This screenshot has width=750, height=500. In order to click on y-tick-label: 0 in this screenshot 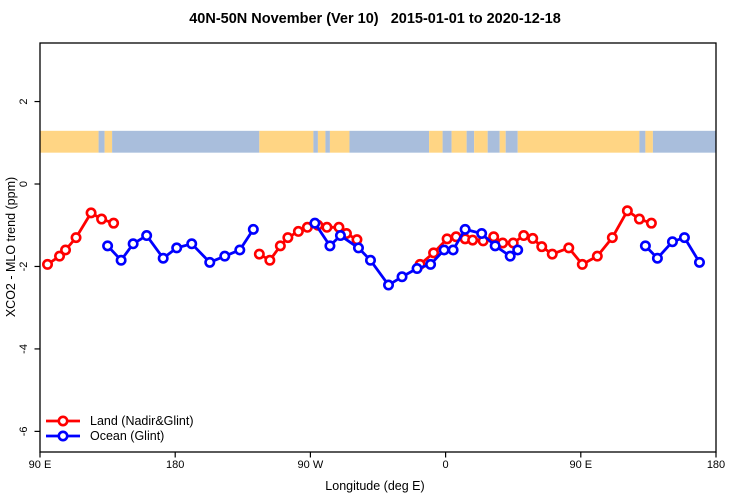, I will do `click(24, 184)`.